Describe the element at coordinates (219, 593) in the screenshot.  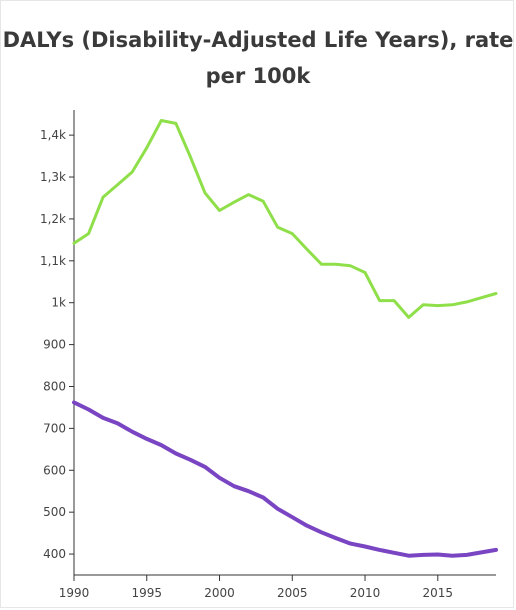
I see `x-tick-label: 2000` at that location.